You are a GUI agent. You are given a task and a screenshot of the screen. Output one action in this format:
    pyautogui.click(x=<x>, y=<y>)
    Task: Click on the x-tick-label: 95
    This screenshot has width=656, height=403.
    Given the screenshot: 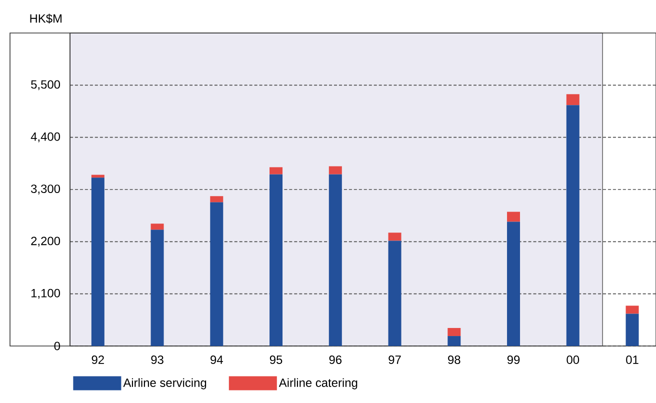 What is the action you would take?
    pyautogui.click(x=276, y=360)
    